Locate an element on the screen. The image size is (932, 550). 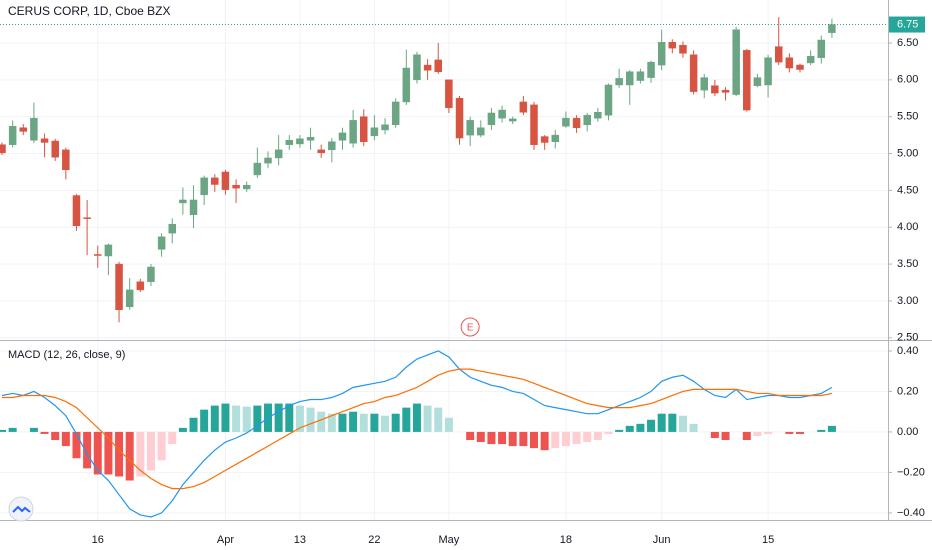
y-tick-label: 0.40 is located at coordinates (907, 351).